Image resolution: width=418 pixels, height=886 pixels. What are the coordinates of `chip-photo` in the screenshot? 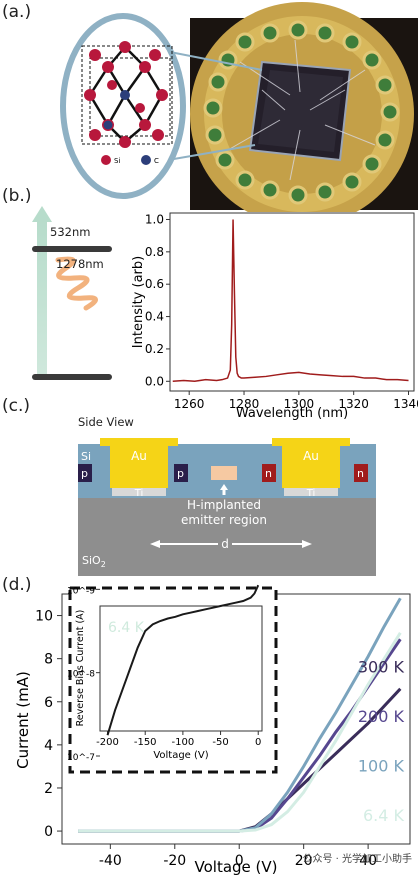 It's located at (304, 107).